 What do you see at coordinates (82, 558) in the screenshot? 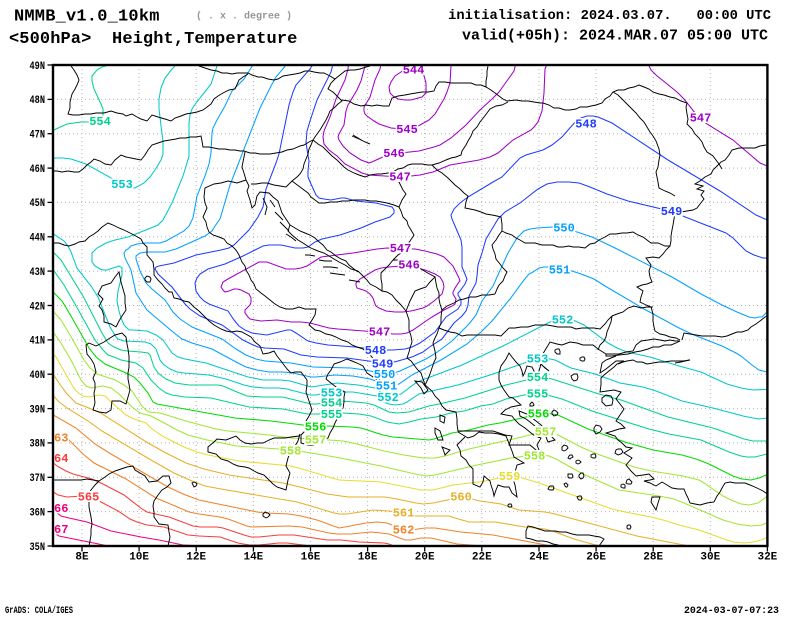
I see `svg-text: 8E` at bounding box center [82, 558].